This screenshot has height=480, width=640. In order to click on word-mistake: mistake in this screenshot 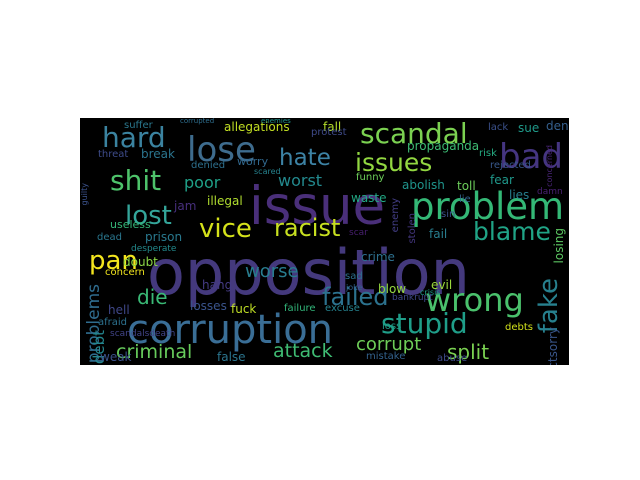, I will do `click(386, 356)`.